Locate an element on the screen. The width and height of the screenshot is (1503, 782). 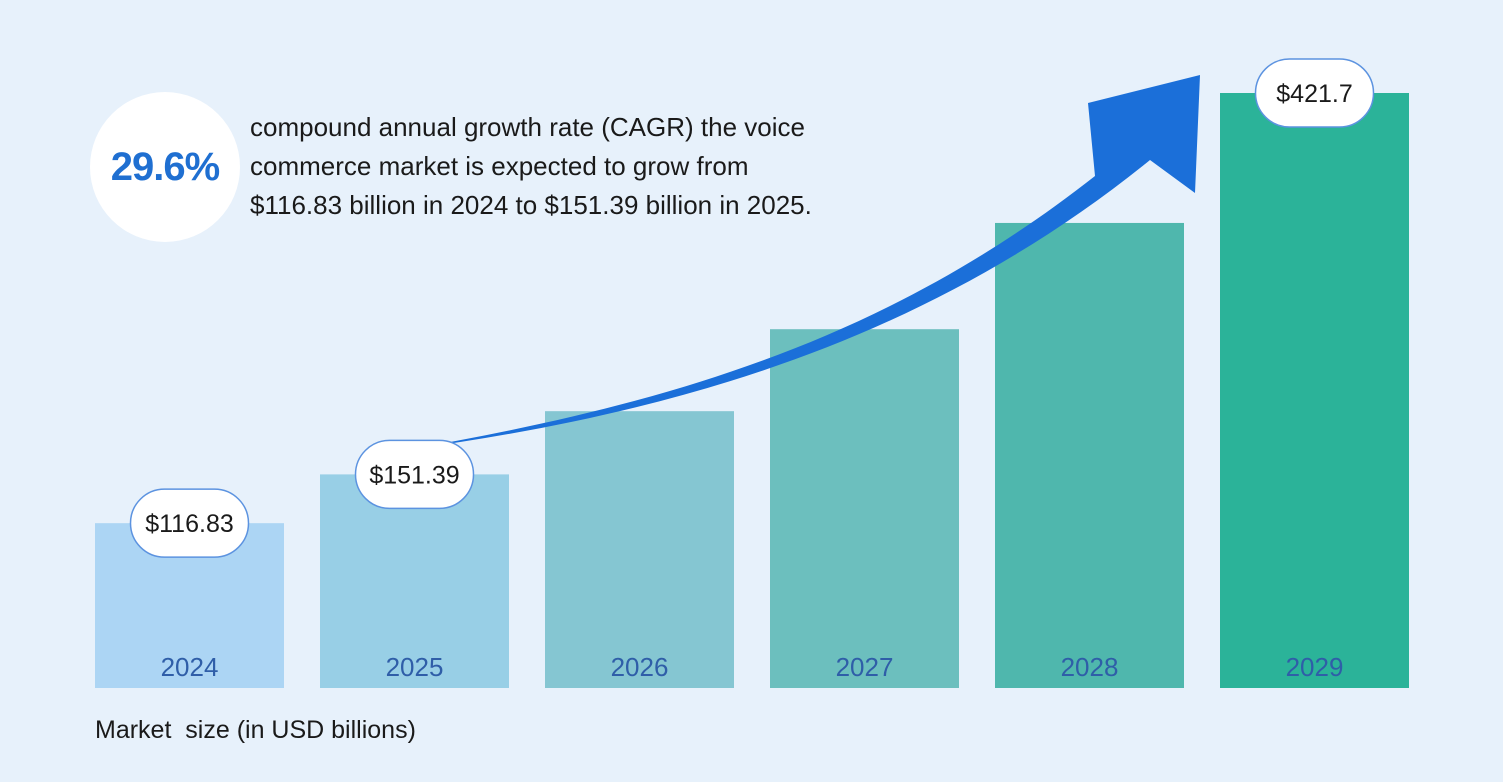
bar-2024 is located at coordinates (189, 605).